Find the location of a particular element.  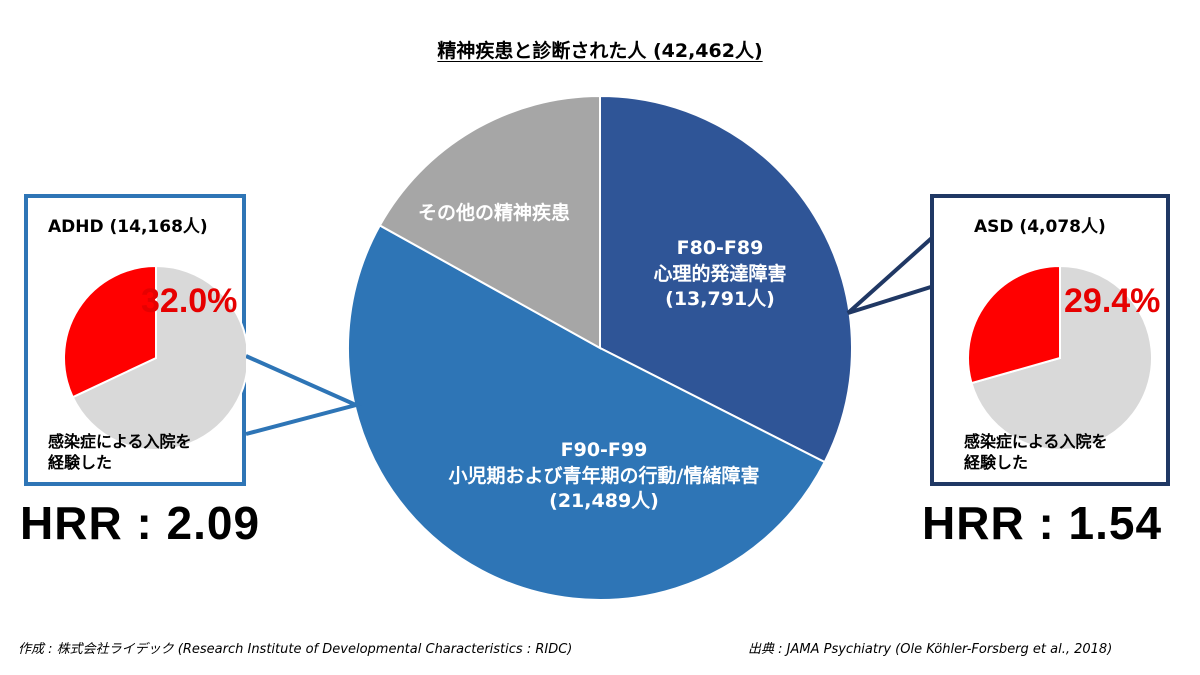

chart-title-text: 精神疾患と診断された人 (42,462人) is located at coordinates (600, 51).